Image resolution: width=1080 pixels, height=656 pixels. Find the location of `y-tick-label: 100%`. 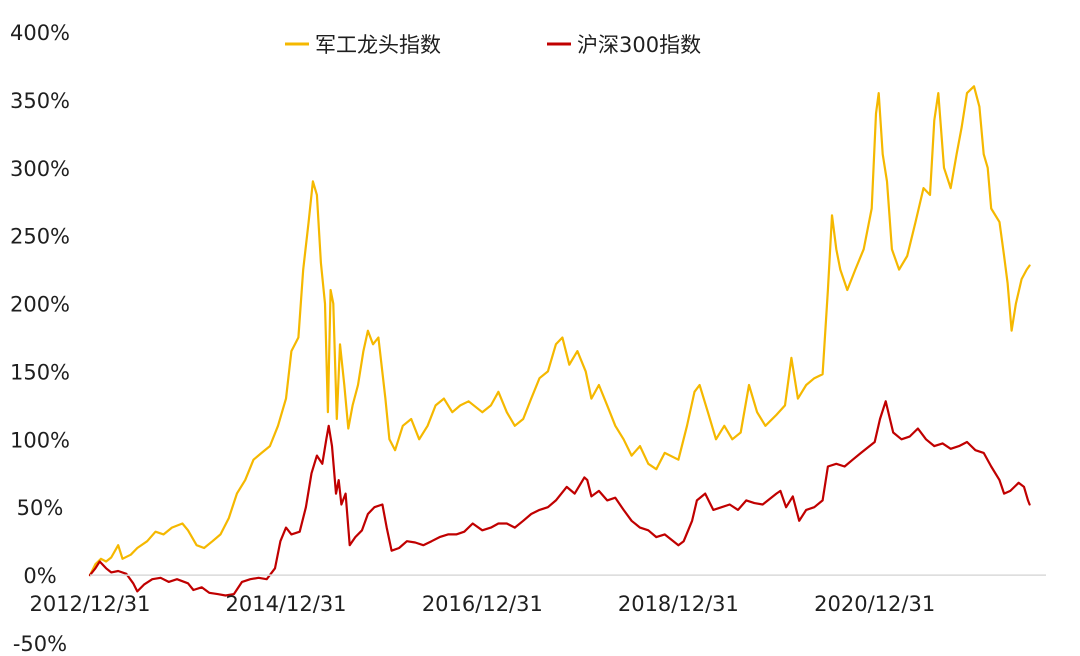

y-tick-label: 100% is located at coordinates (40, 440).